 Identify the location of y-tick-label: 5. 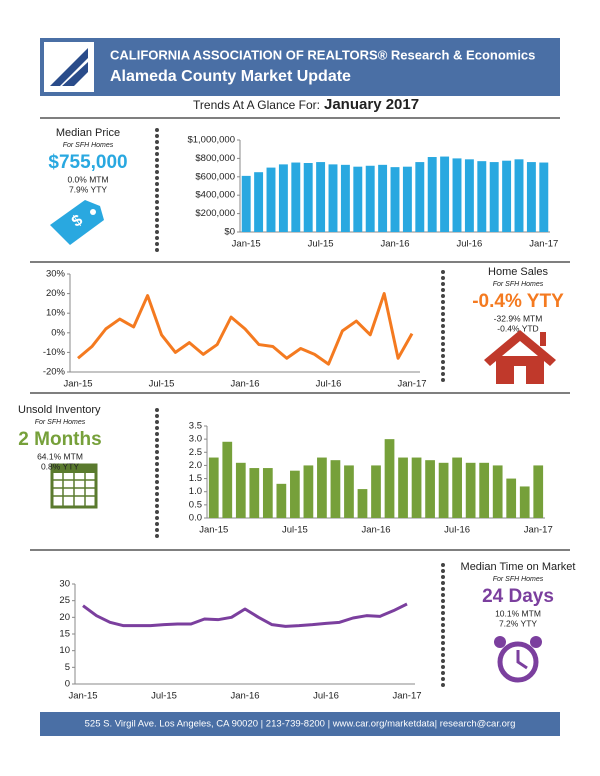
(67, 667).